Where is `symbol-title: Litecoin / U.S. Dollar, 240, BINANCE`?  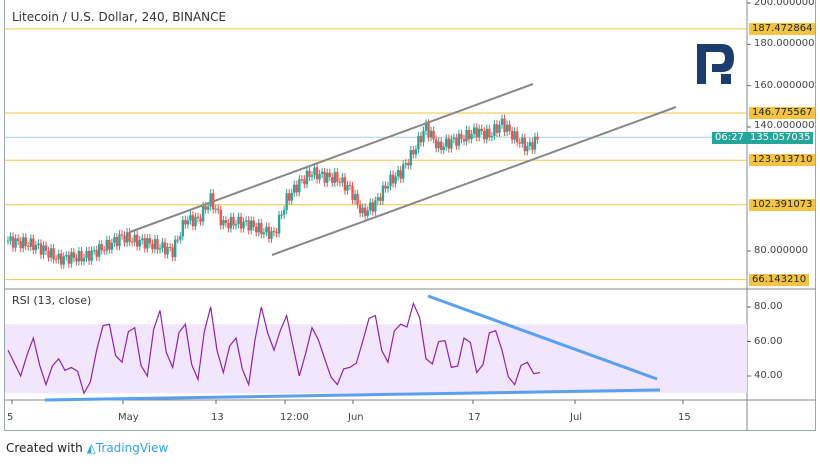 symbol-title: Litecoin / U.S. Dollar, 240, BINANCE is located at coordinates (119, 17).